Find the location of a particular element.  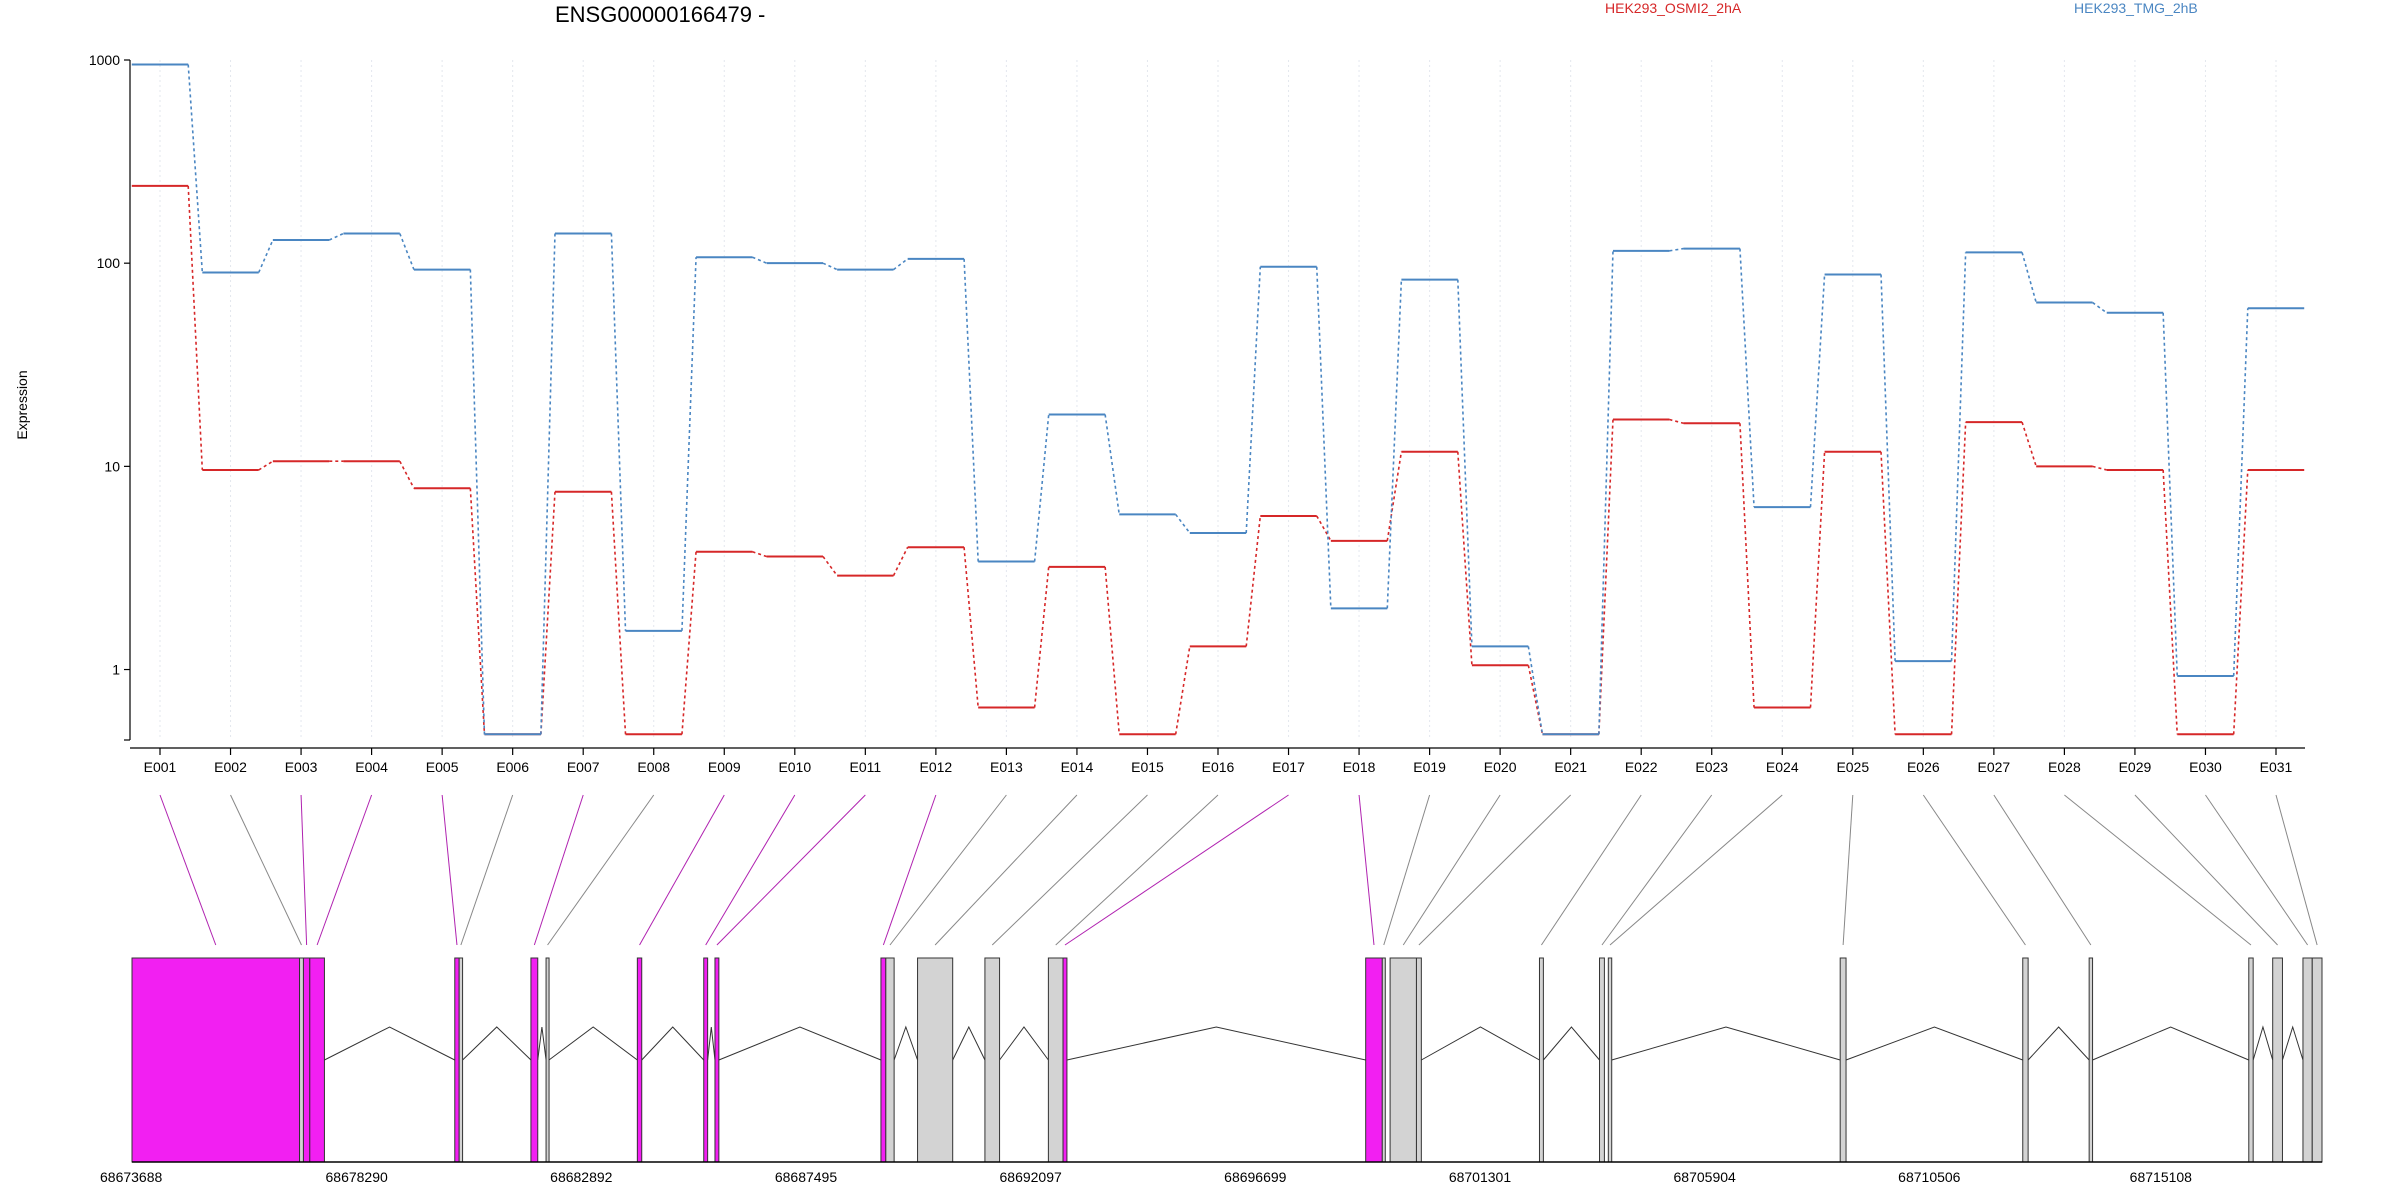

x-tick-label: E014 is located at coordinates (1077, 767).